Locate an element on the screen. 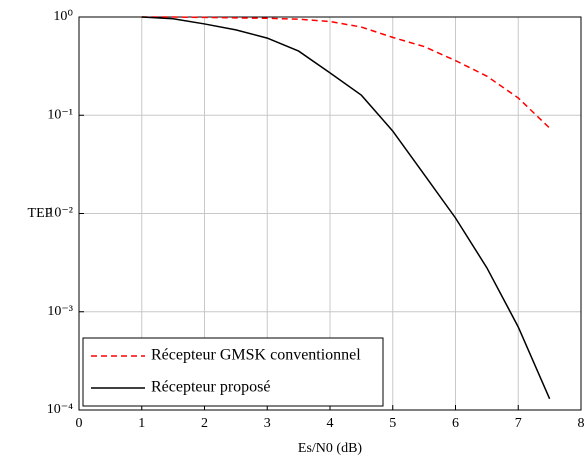  legend-label: Récepteur proposé is located at coordinates (211, 387).